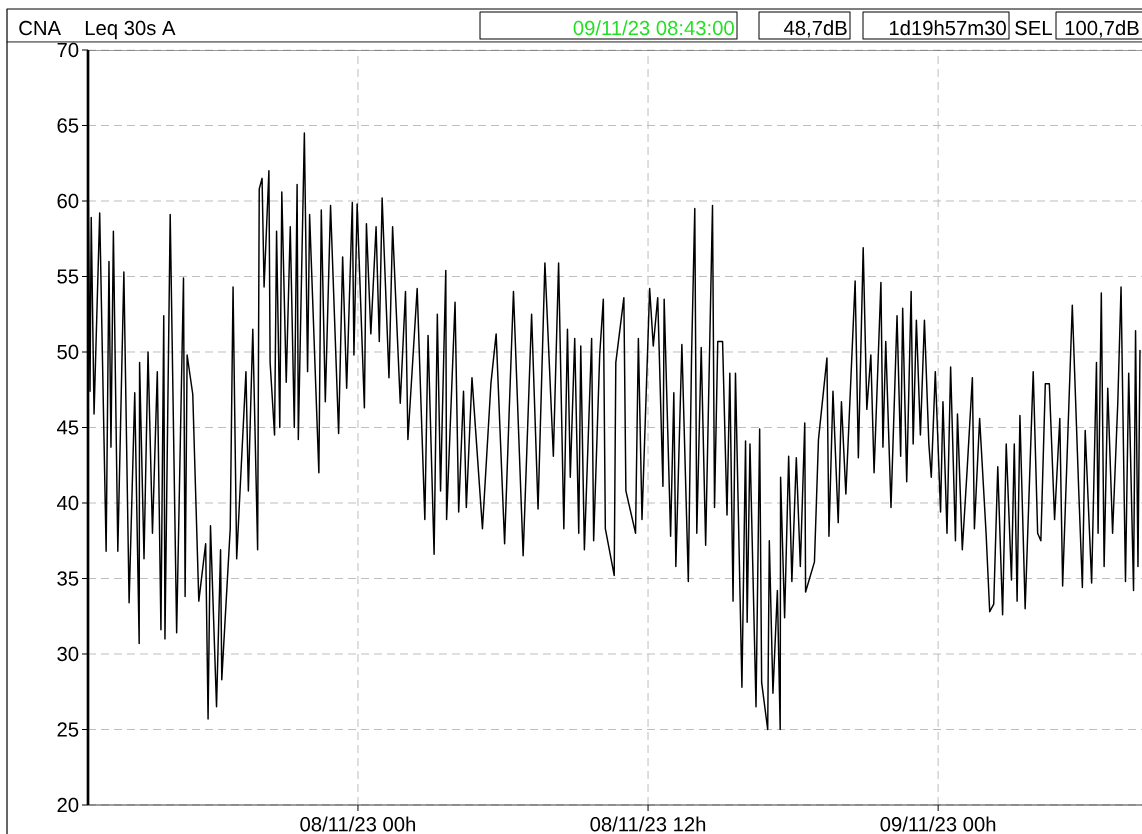  What do you see at coordinates (815, 29) in the screenshot?
I see `text: 48,7dB` at bounding box center [815, 29].